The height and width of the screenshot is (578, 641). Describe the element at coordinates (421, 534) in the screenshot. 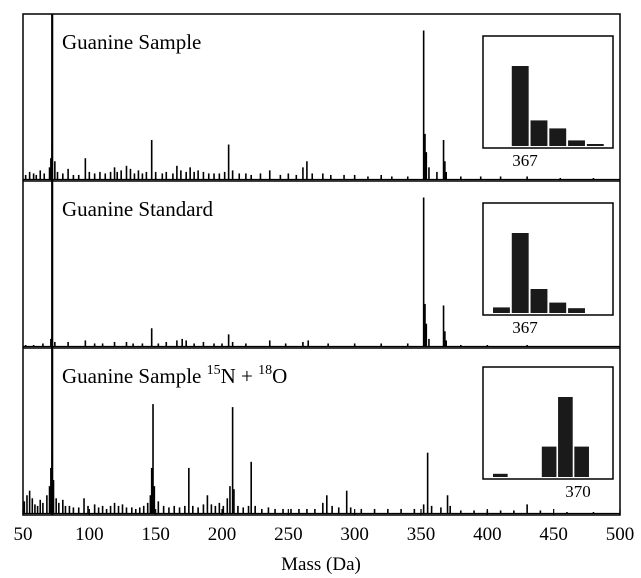

I see `x-tick-label: 350` at that location.